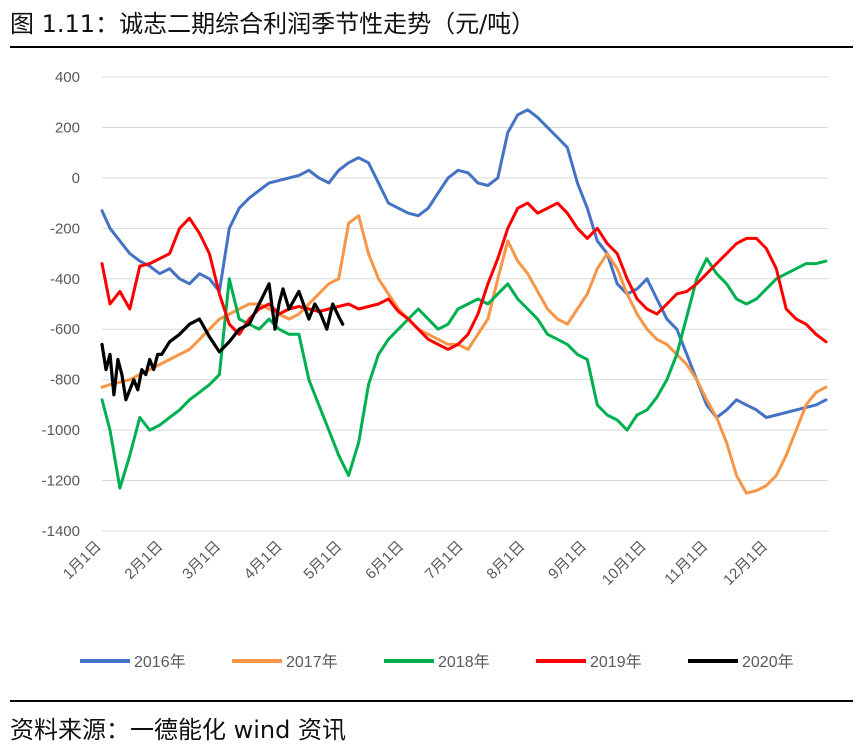  Describe the element at coordinates (61, 304) in the screenshot. I see `y-axis-ticks: 400 200 0 -200 -400 -600 -800 -1000 -1200 -1400` at that location.